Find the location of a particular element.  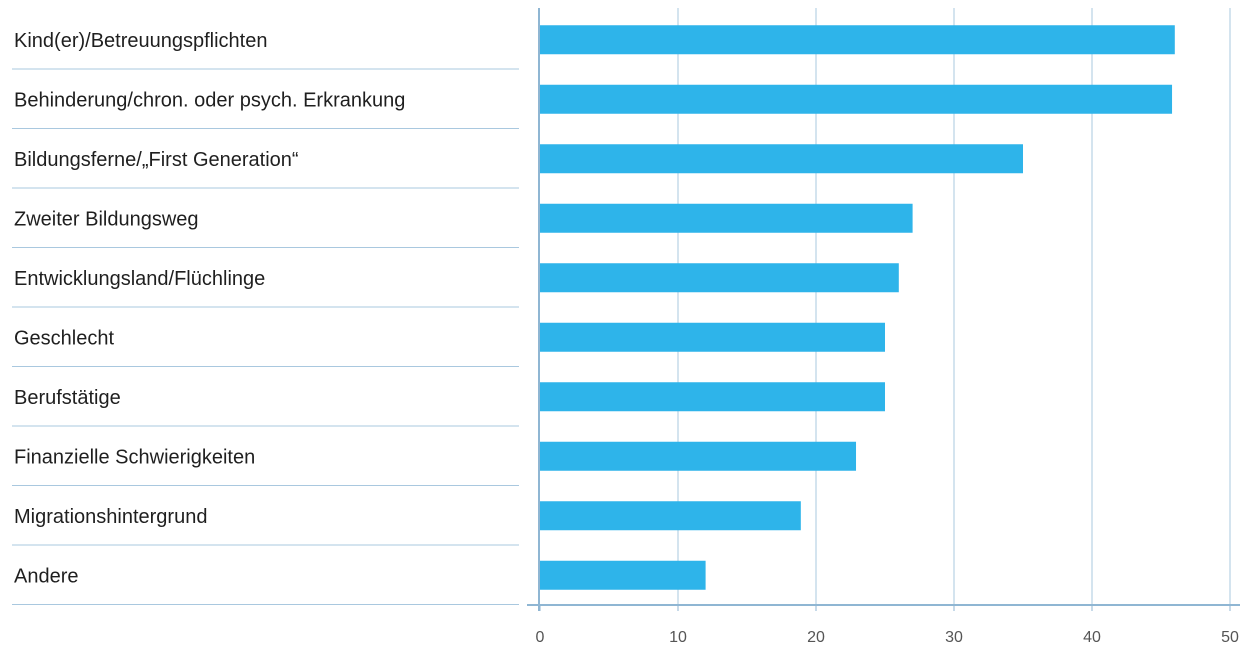

category-label: Zweiter Bildungsweg is located at coordinates (106, 219).